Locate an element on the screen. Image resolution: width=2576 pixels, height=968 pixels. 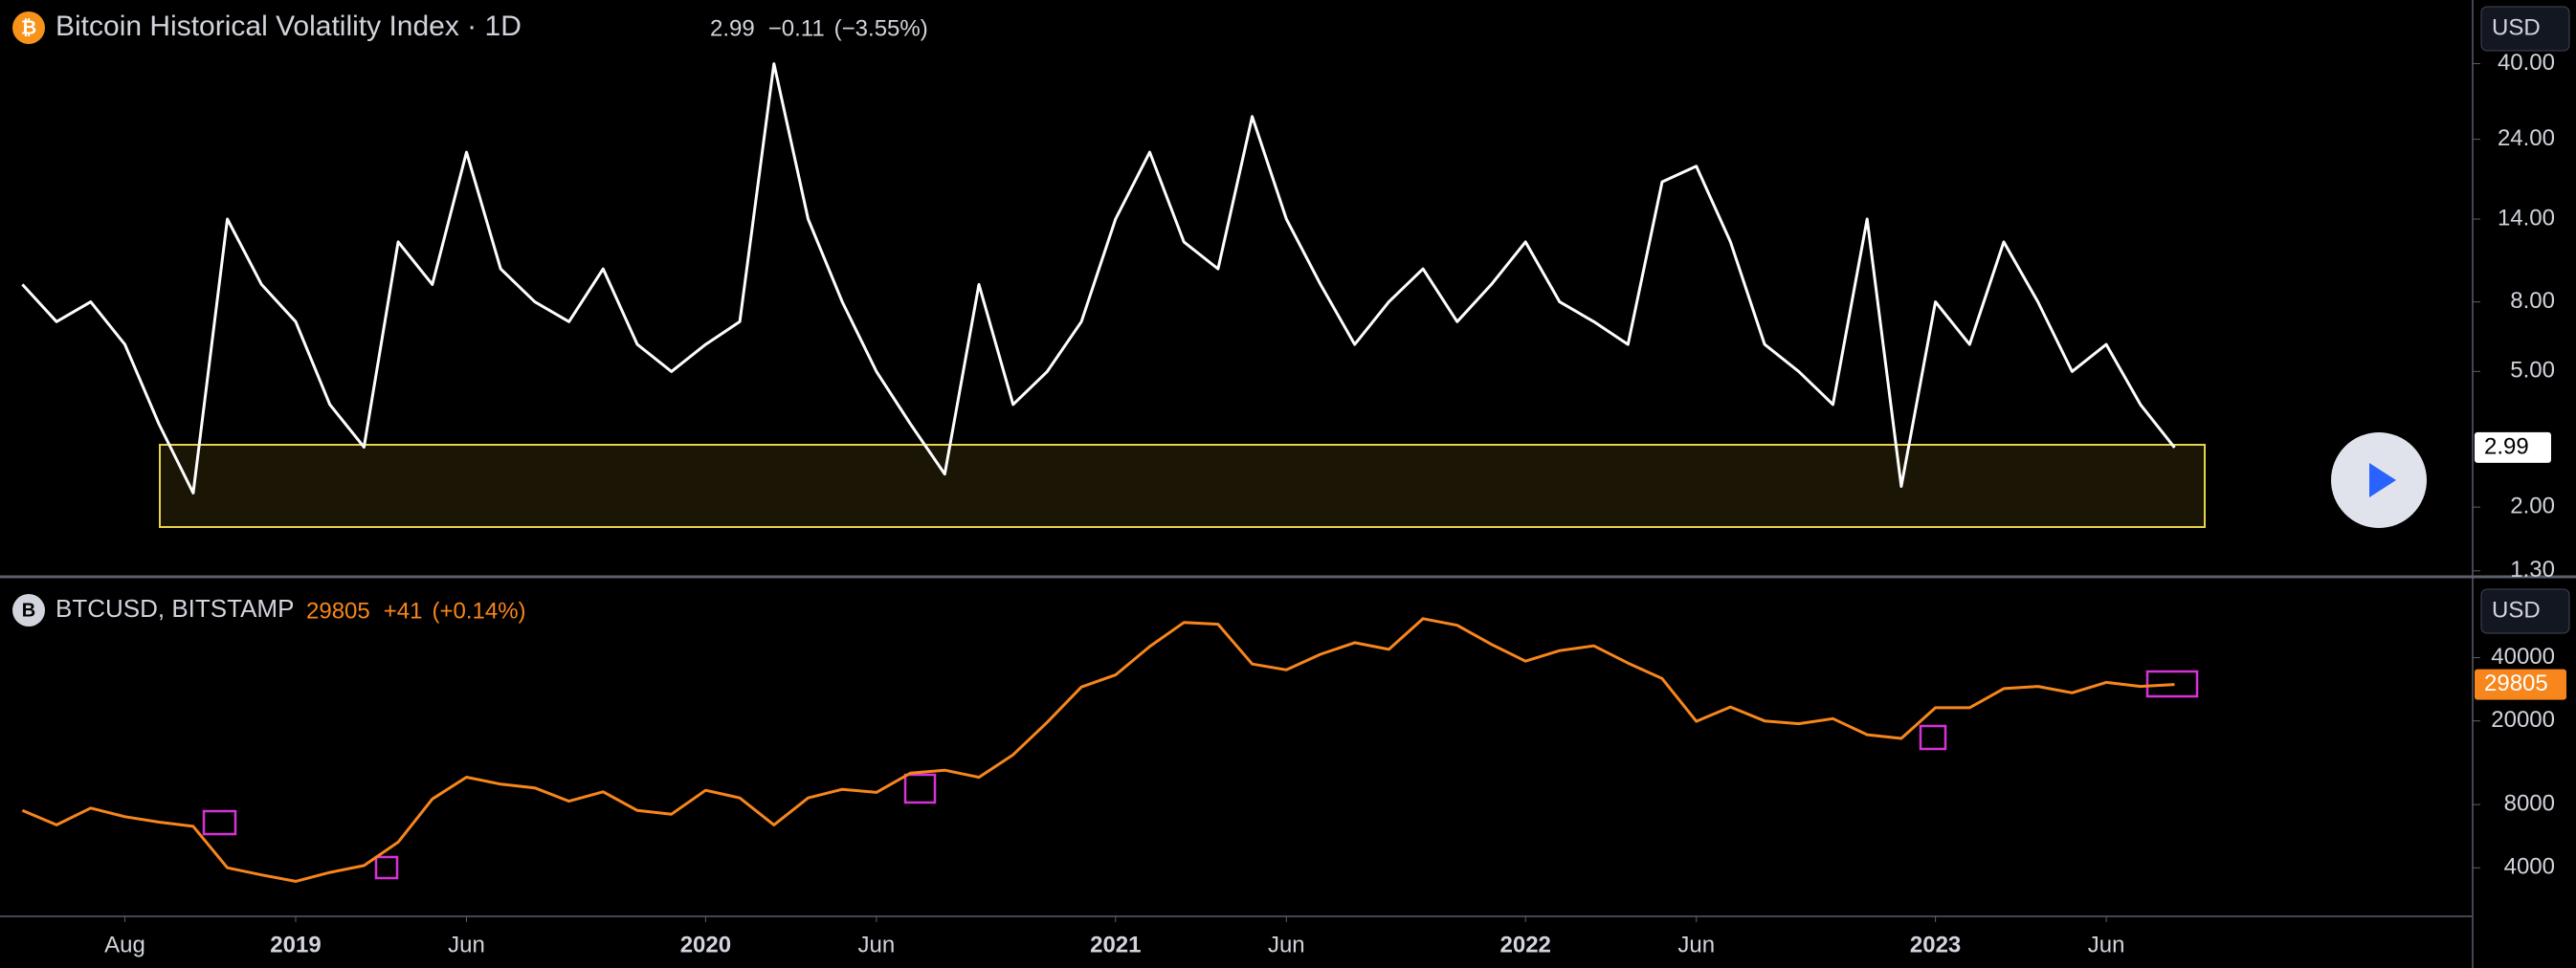
header-last: 29805 is located at coordinates (338, 611).